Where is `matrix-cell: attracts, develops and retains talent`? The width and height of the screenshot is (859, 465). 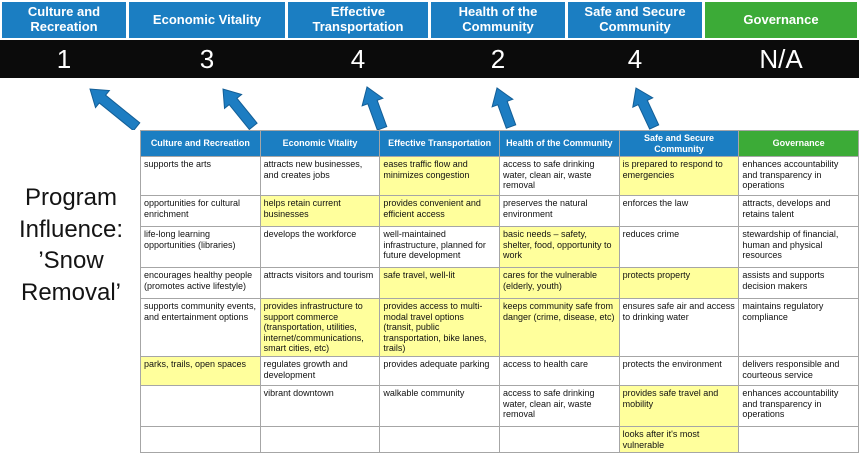 matrix-cell: attracts, develops and retains talent is located at coordinates (798, 211).